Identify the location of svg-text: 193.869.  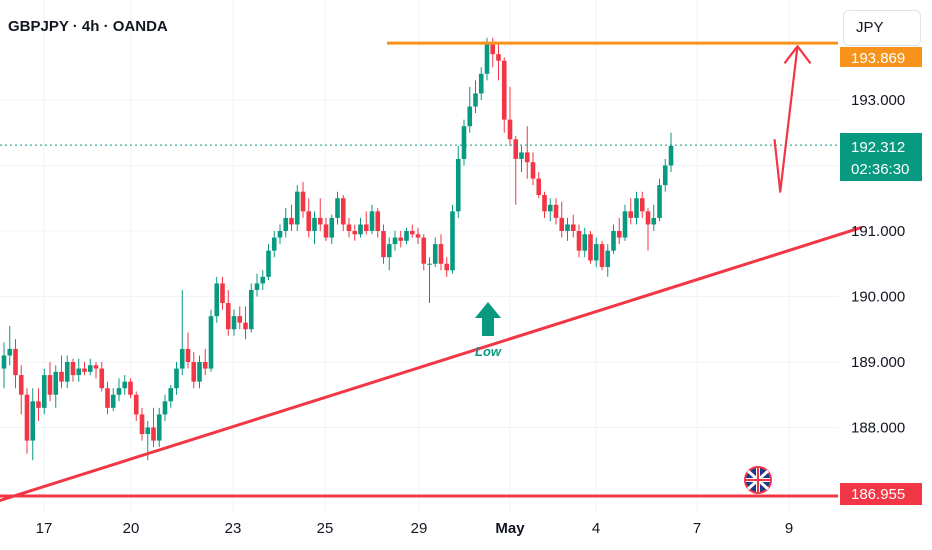
(878, 58).